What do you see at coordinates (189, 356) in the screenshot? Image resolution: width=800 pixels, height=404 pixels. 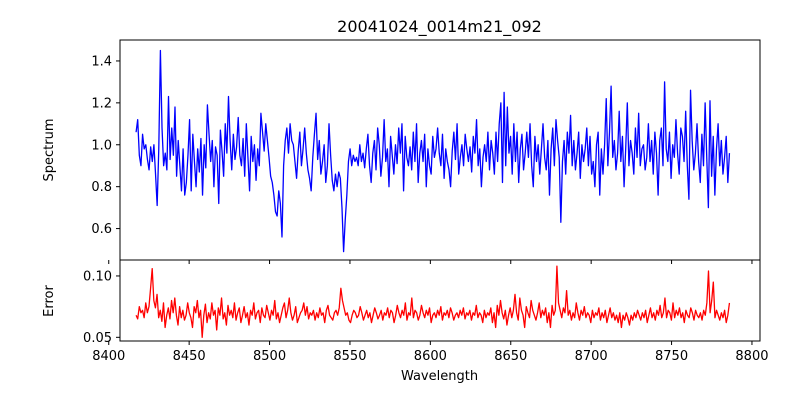 I see `error-x-tick-label: 8450` at bounding box center [189, 356].